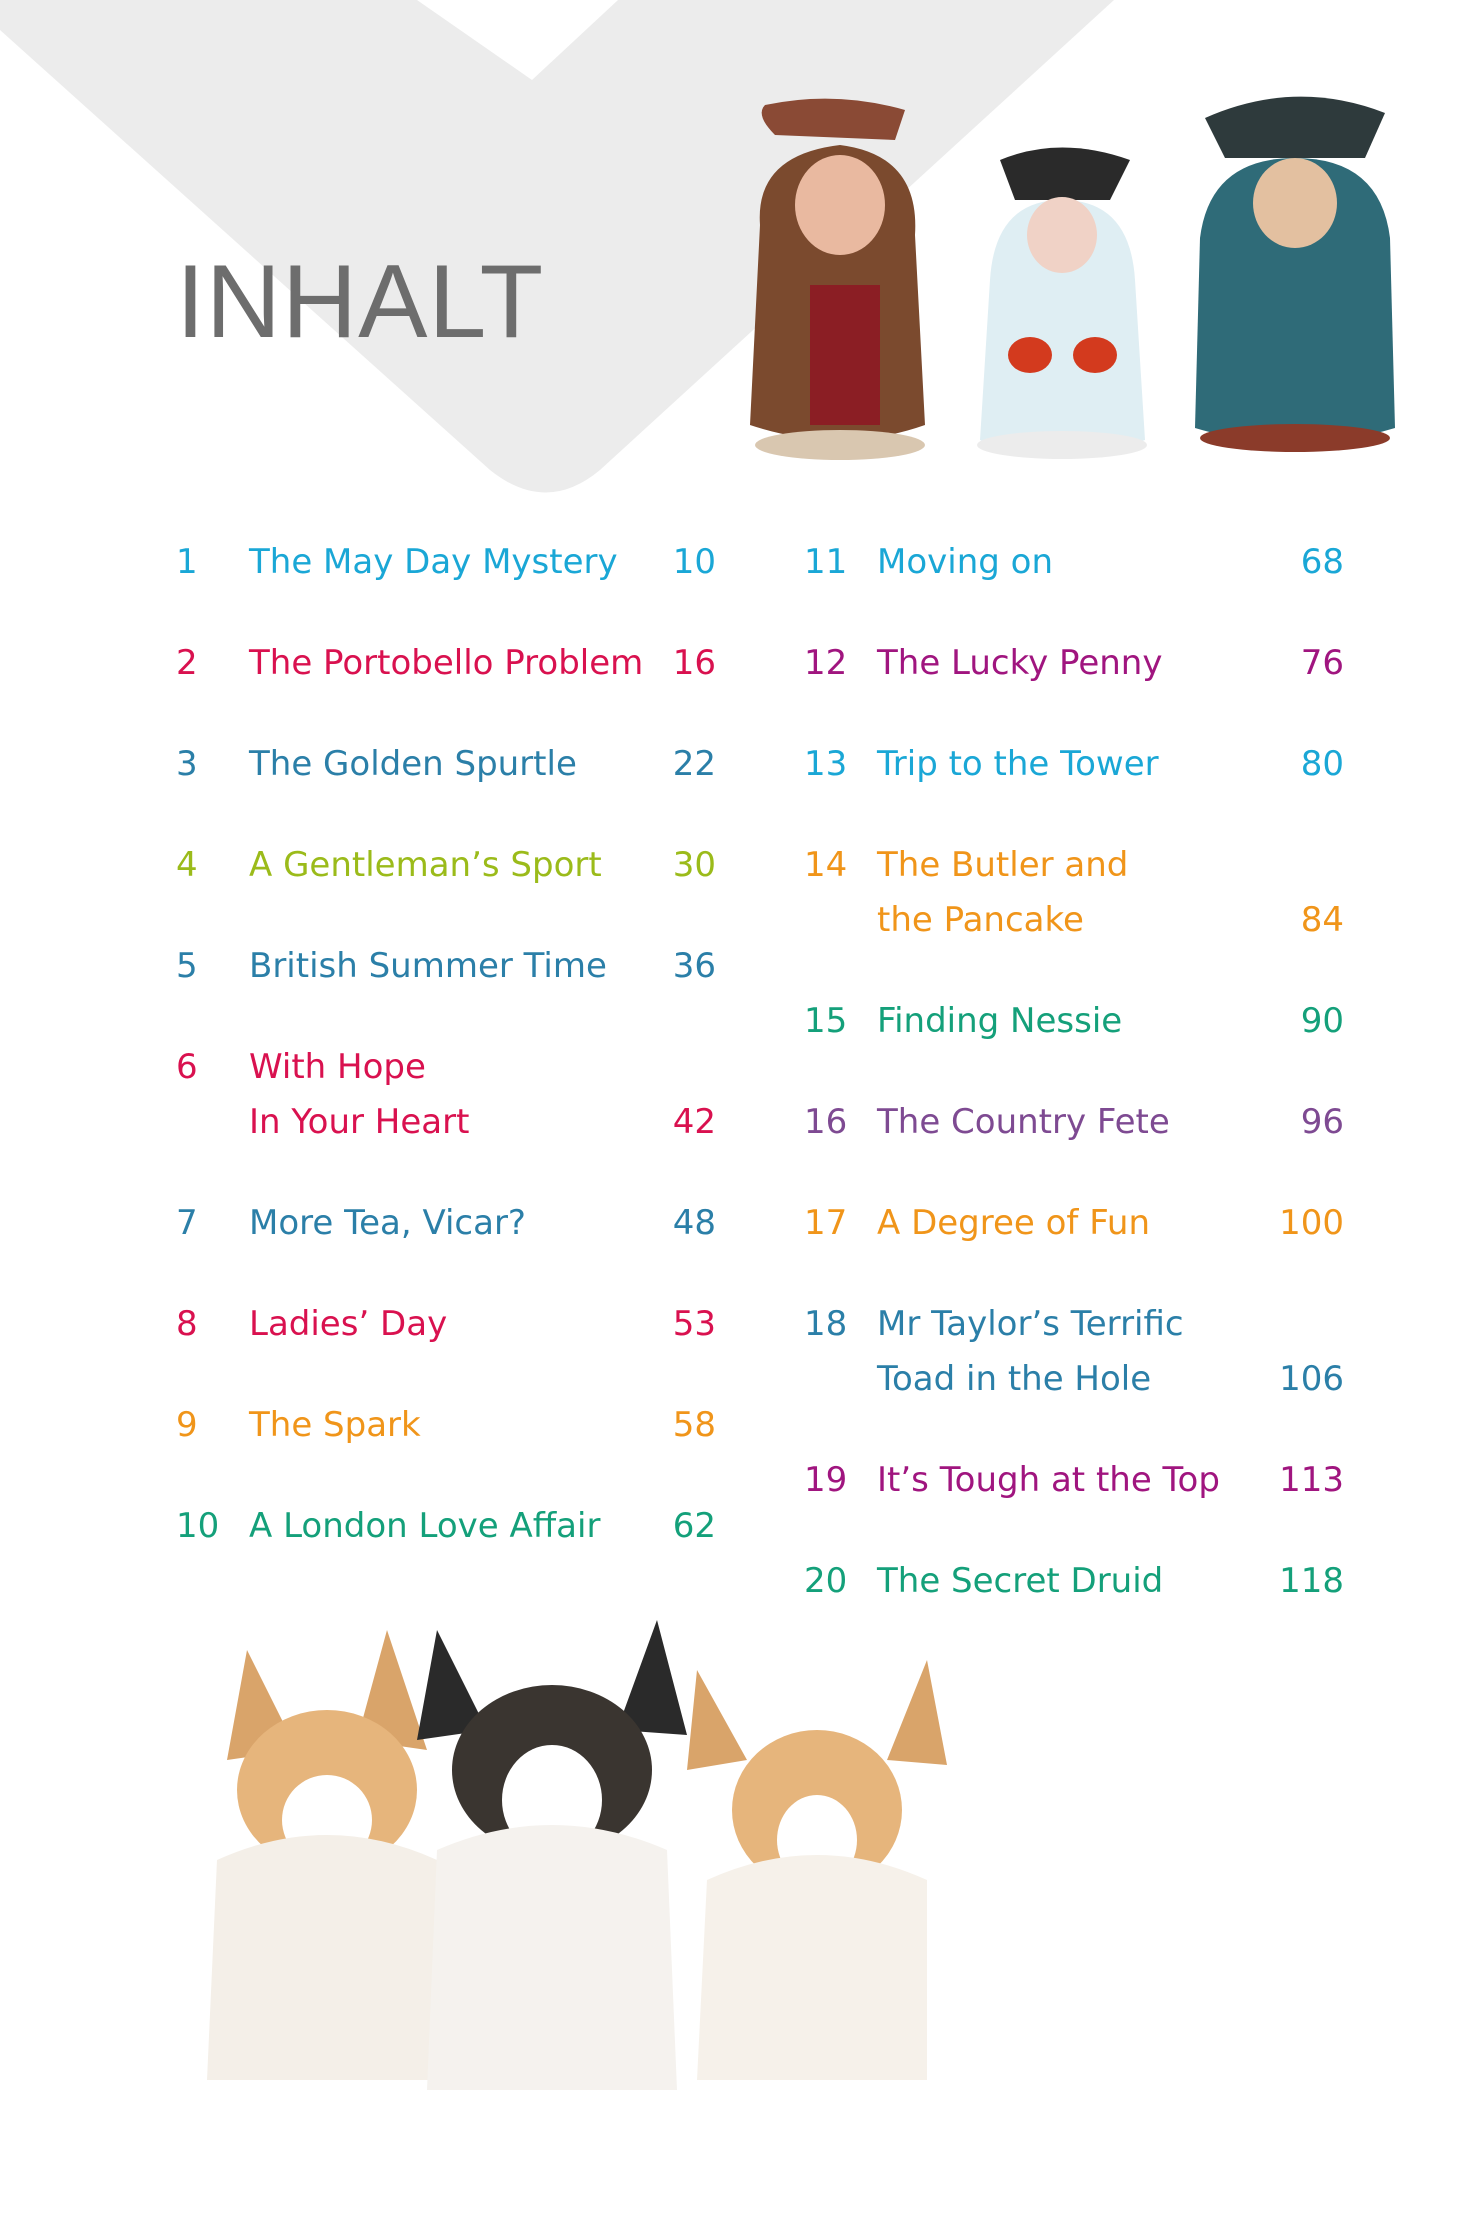 The width and height of the screenshot is (1472, 2240). I want to click on corgi-right, so click(817, 1870).